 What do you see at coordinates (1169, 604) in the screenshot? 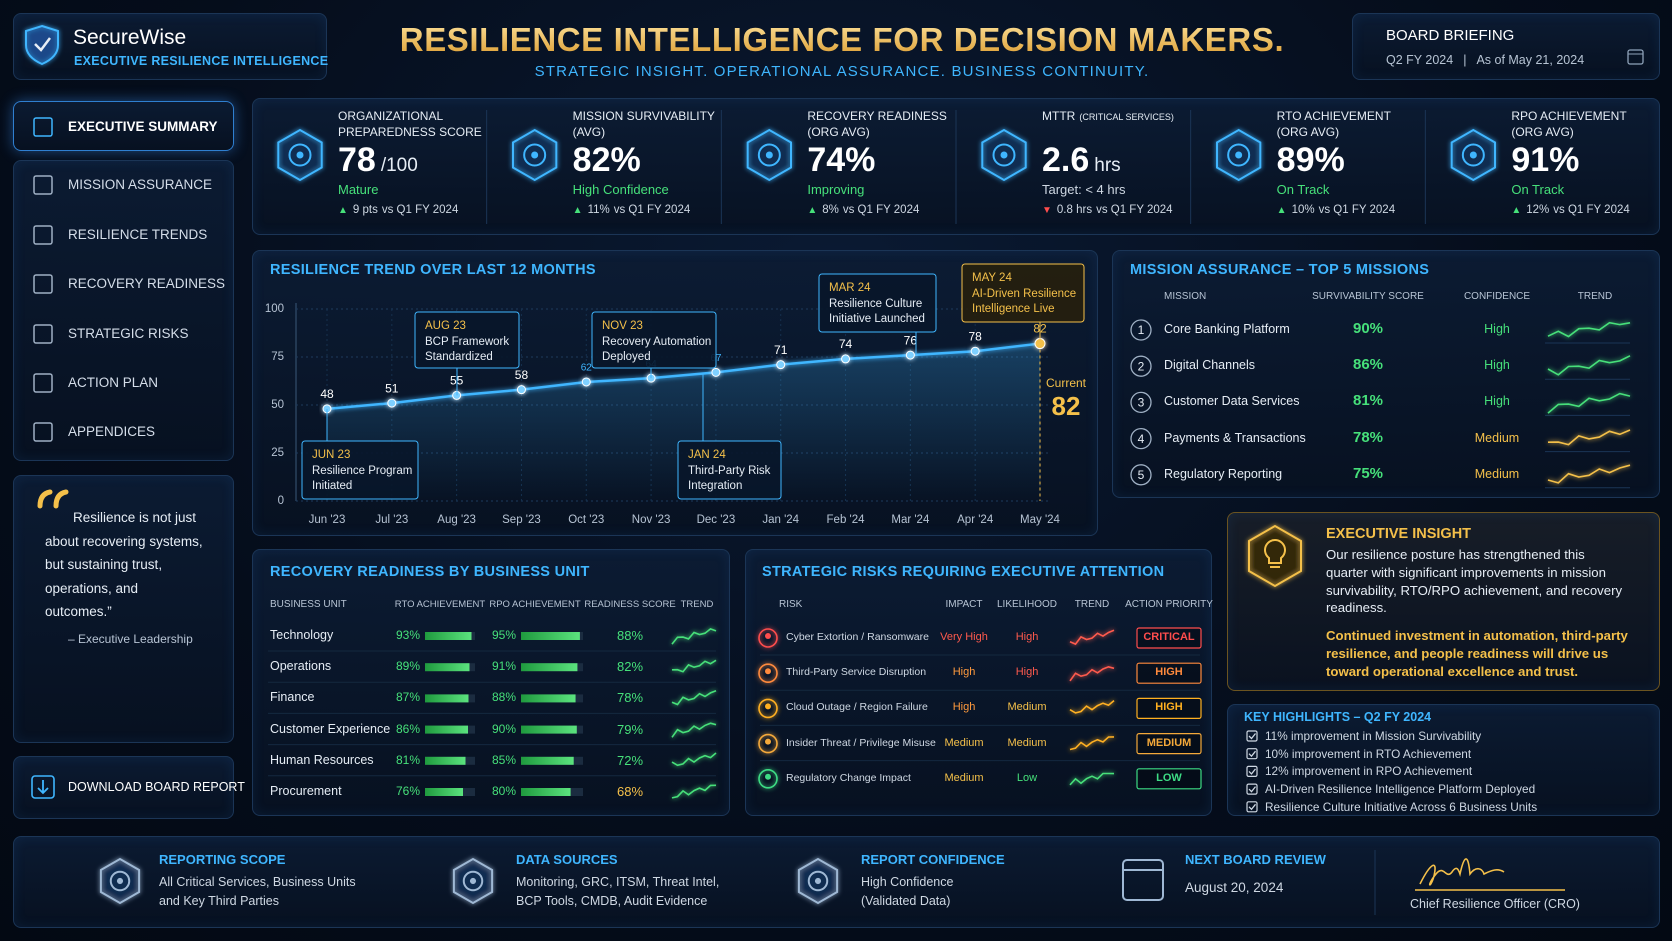
I see `column-header: ACTION PRIORITY` at bounding box center [1169, 604].